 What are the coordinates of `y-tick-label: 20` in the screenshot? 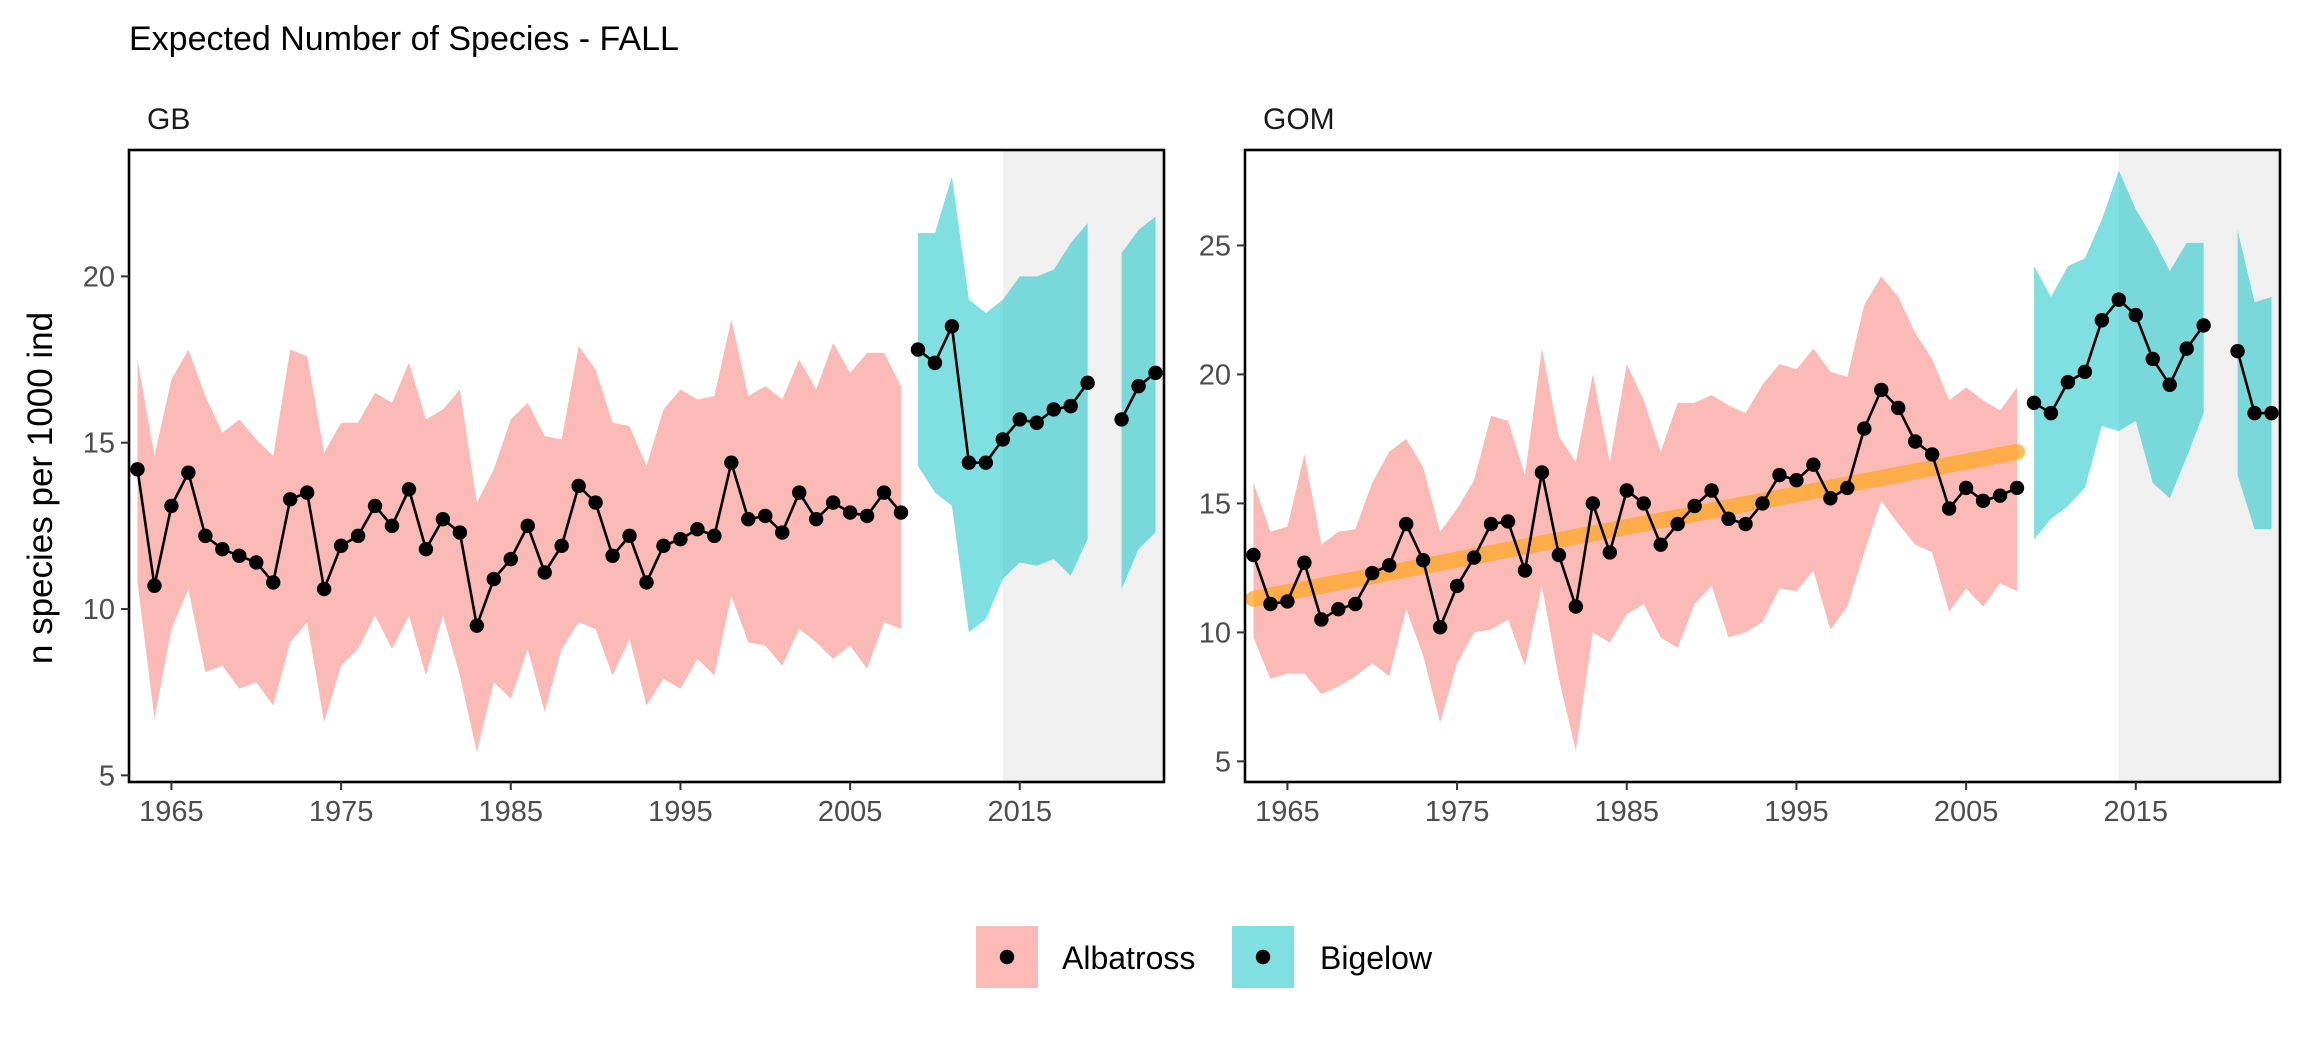 It's located at (99, 277).